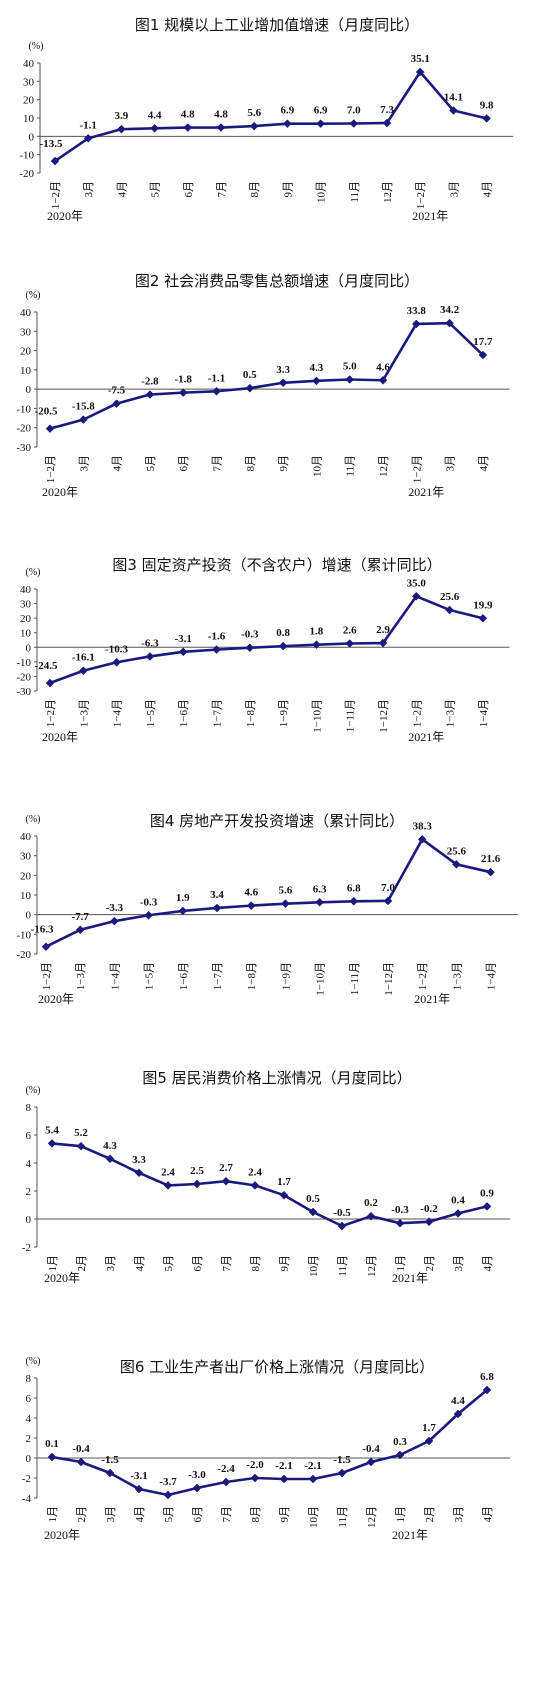 This screenshot has height=1689, width=554. What do you see at coordinates (84, 713) in the screenshot?
I see `x-tick-label: 1−3月` at bounding box center [84, 713].